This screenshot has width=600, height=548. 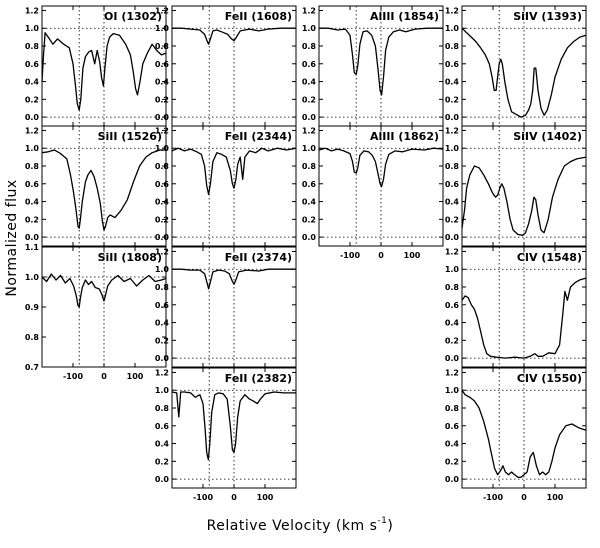 What do you see at coordinates (547, 16) in the screenshot?
I see `panel-label: SiIV (1393)` at bounding box center [547, 16].